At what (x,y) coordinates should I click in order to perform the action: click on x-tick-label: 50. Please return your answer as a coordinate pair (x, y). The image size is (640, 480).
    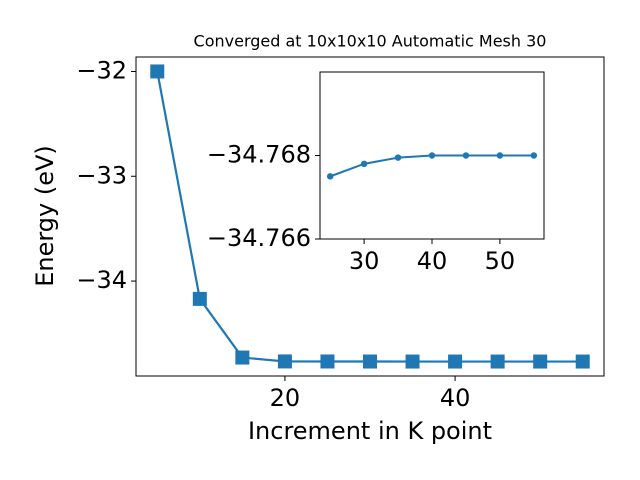
    Looking at the image, I should click on (500, 261).